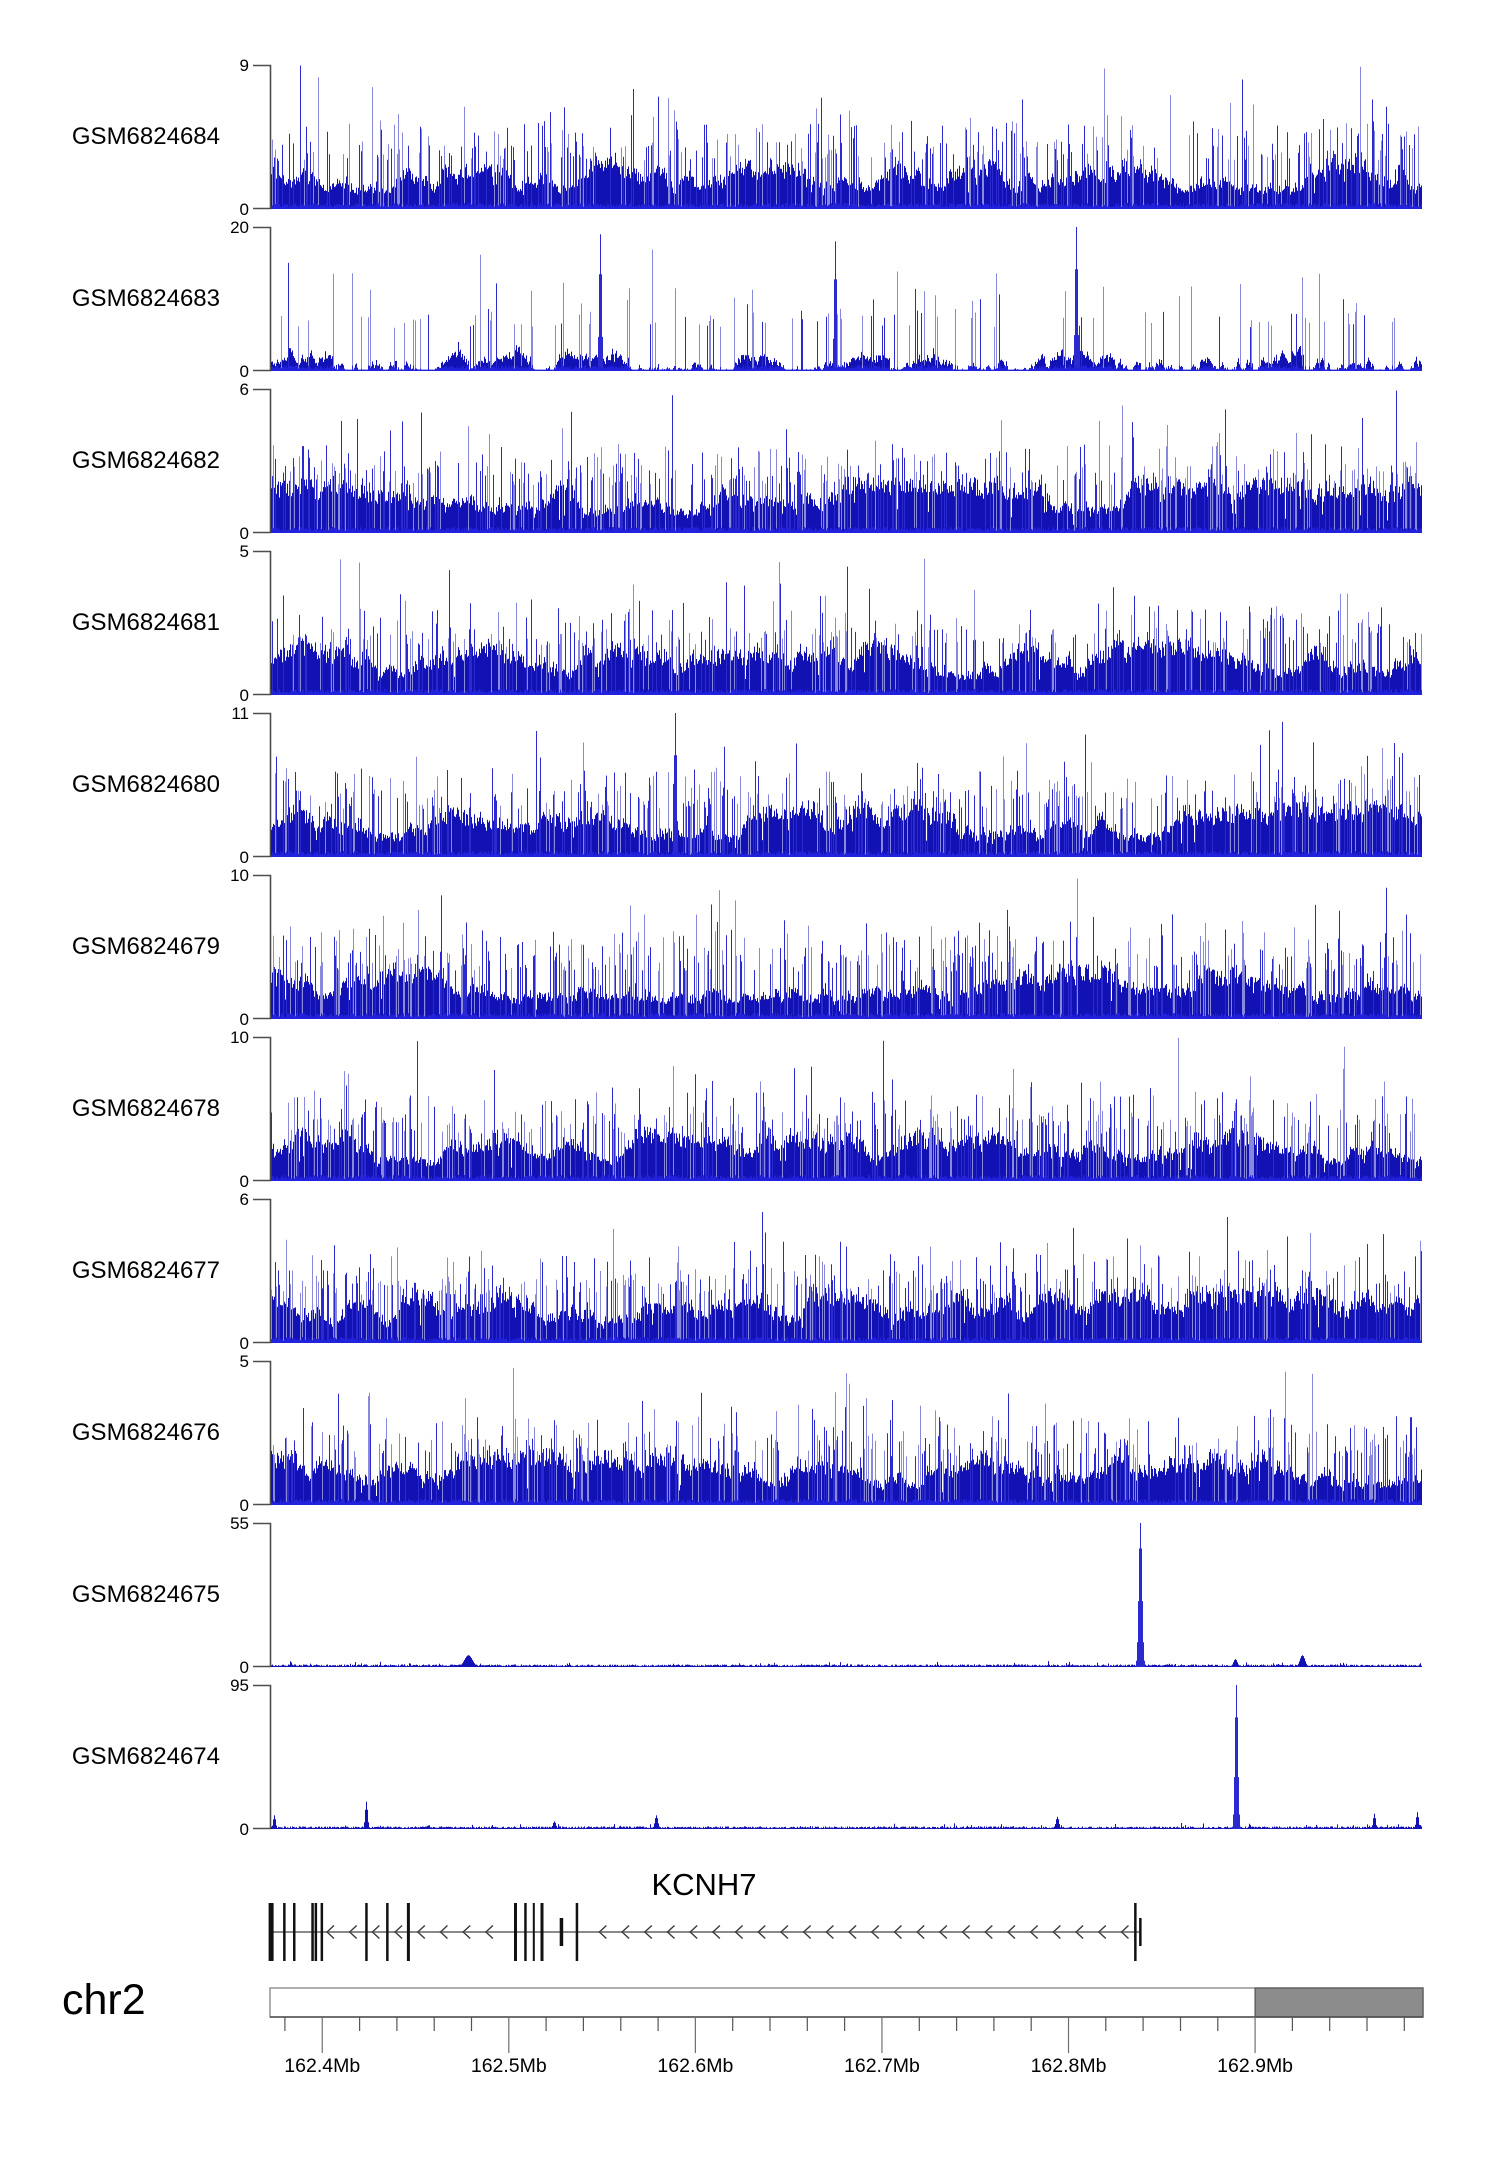 The width and height of the screenshot is (1500, 2170). What do you see at coordinates (240, 713) in the screenshot?
I see `y-max-label: 11` at bounding box center [240, 713].